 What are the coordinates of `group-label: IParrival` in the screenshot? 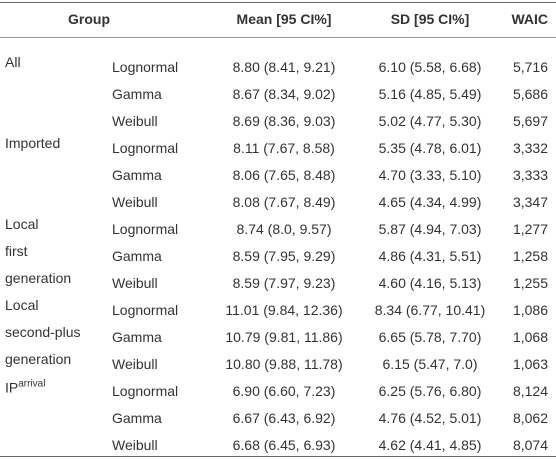 It's located at (25, 387).